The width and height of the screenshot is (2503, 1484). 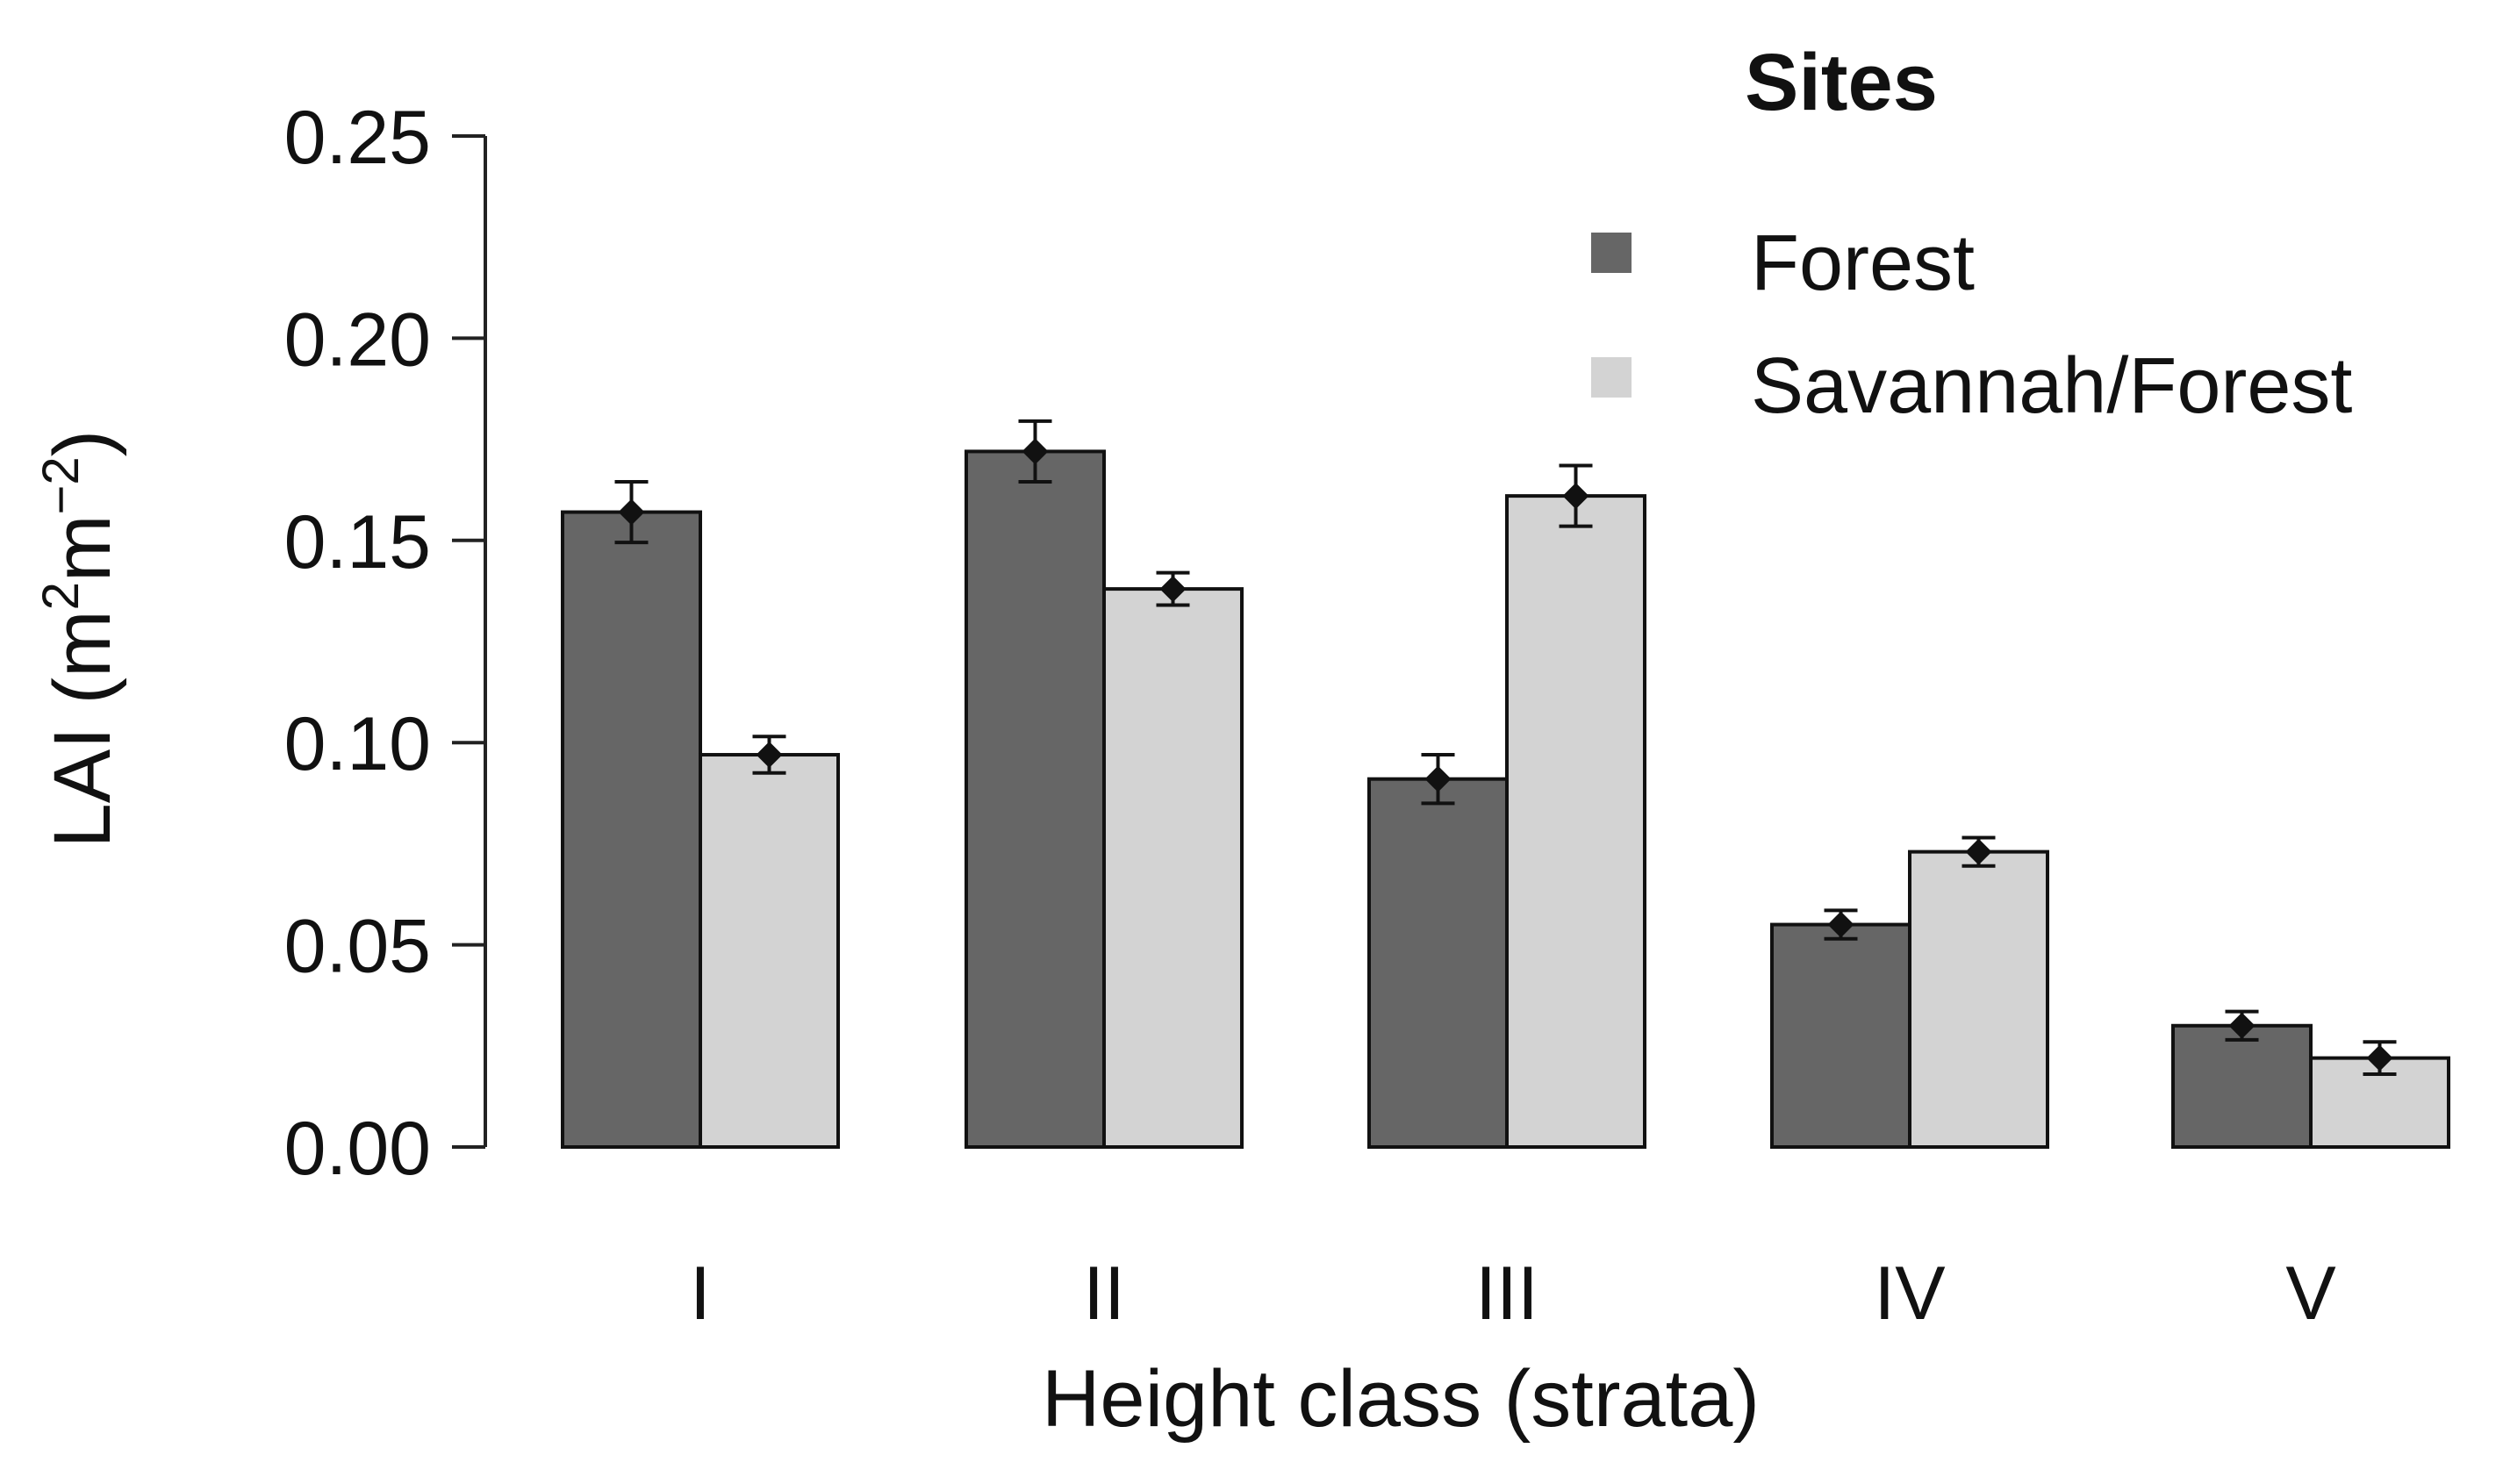 What do you see at coordinates (1978, 851) in the screenshot?
I see `mean-marker-savannah-forest-IV` at bounding box center [1978, 851].